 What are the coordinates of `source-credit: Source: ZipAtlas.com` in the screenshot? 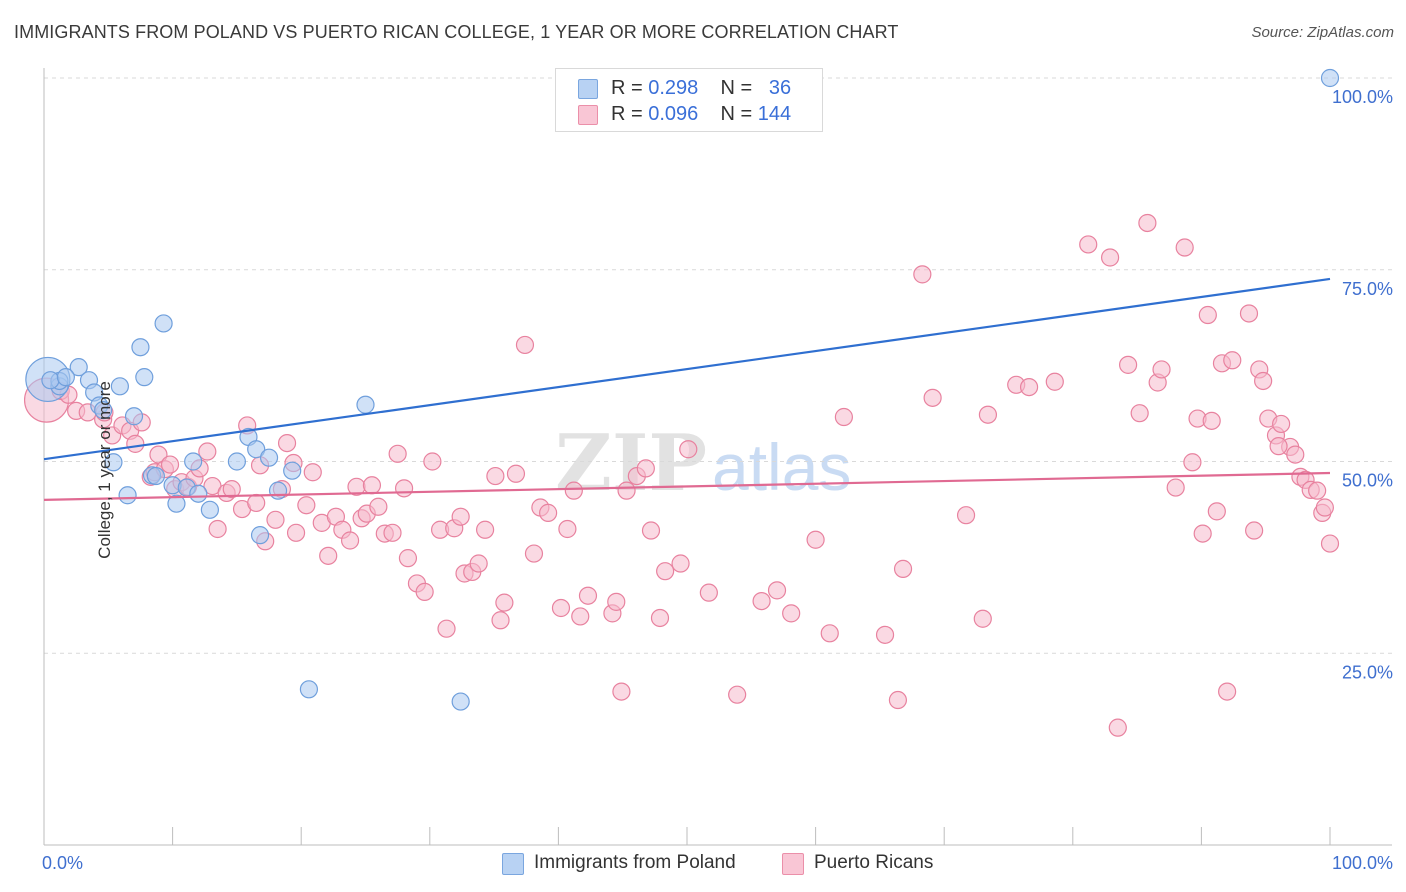 It's located at (1322, 32).